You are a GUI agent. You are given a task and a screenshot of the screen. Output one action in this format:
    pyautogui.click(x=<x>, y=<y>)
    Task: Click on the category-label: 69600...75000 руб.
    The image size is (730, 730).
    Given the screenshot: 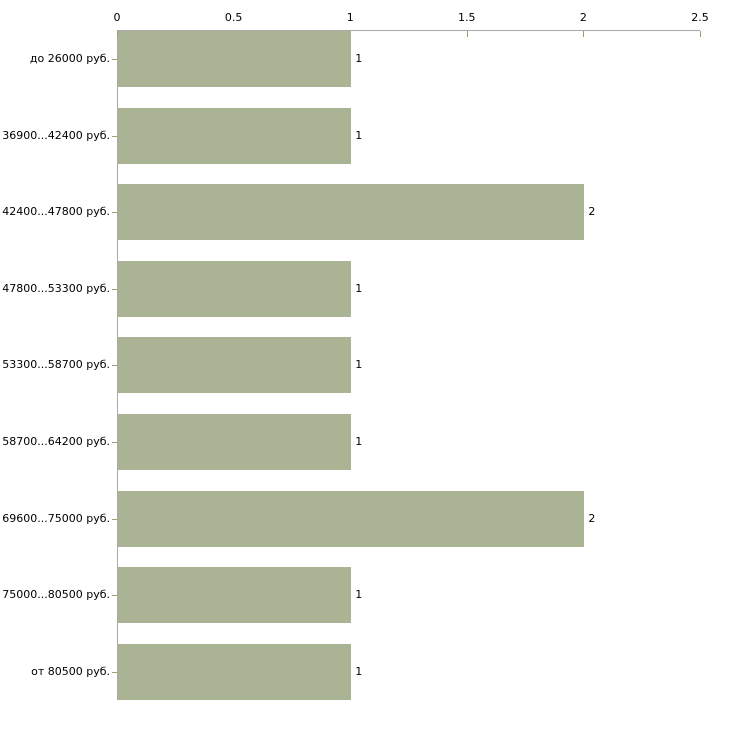 What is the action you would take?
    pyautogui.click(x=56, y=518)
    